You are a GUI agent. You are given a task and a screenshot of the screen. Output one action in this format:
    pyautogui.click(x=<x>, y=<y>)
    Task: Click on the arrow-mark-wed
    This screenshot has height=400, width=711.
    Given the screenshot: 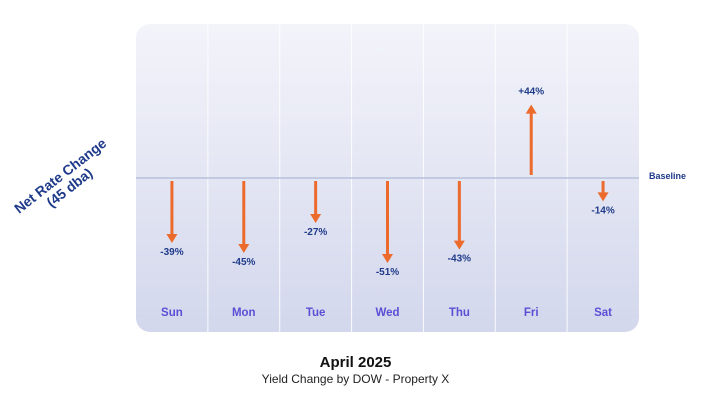 What is the action you would take?
    pyautogui.click(x=387, y=222)
    